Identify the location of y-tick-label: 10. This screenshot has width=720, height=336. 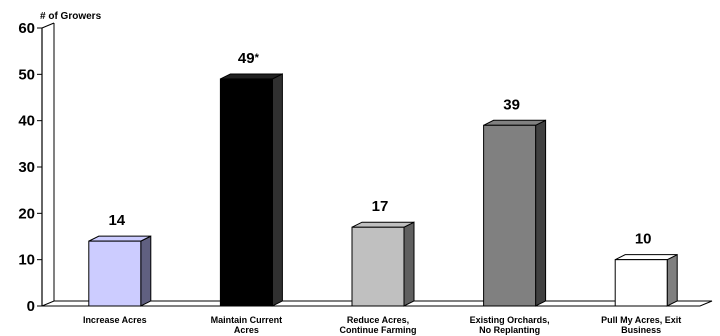
(26, 260).